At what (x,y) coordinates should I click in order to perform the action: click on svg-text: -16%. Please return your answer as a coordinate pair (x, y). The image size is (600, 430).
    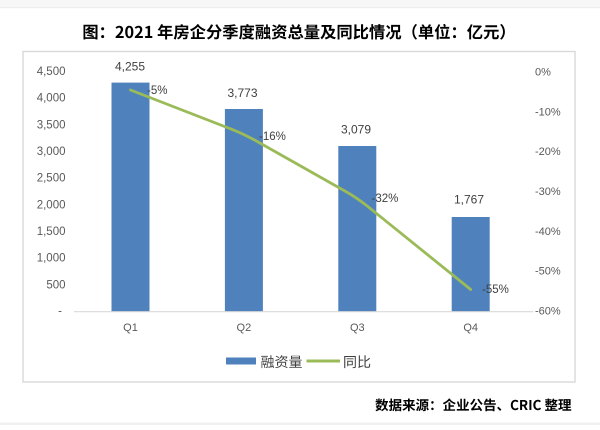
    Looking at the image, I should click on (272, 137).